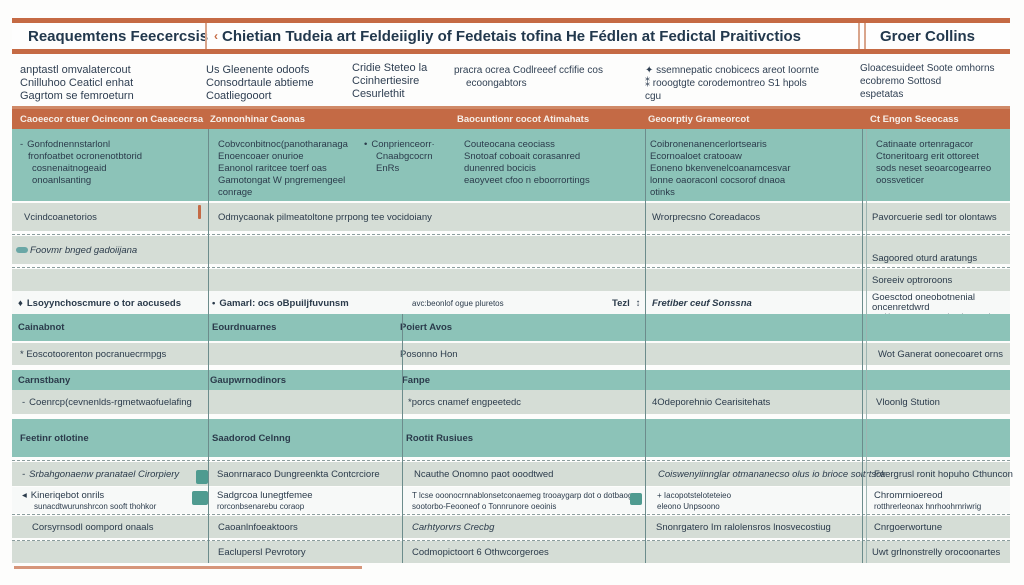 The width and height of the screenshot is (1024, 585). I want to click on subtitle-line: Gloacesuideet Soote omhorns, so click(927, 68).